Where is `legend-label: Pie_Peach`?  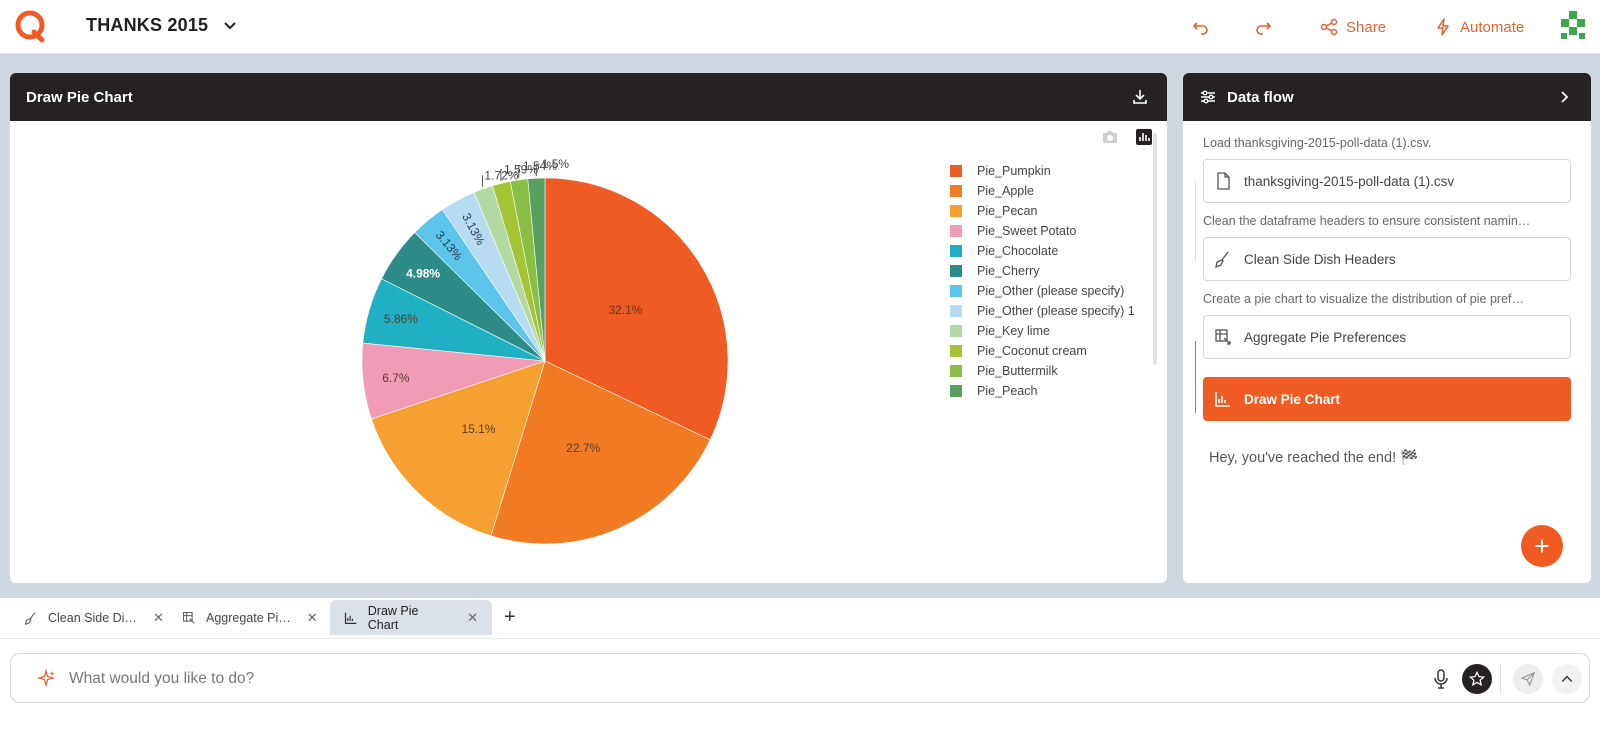 legend-label: Pie_Peach is located at coordinates (1007, 391).